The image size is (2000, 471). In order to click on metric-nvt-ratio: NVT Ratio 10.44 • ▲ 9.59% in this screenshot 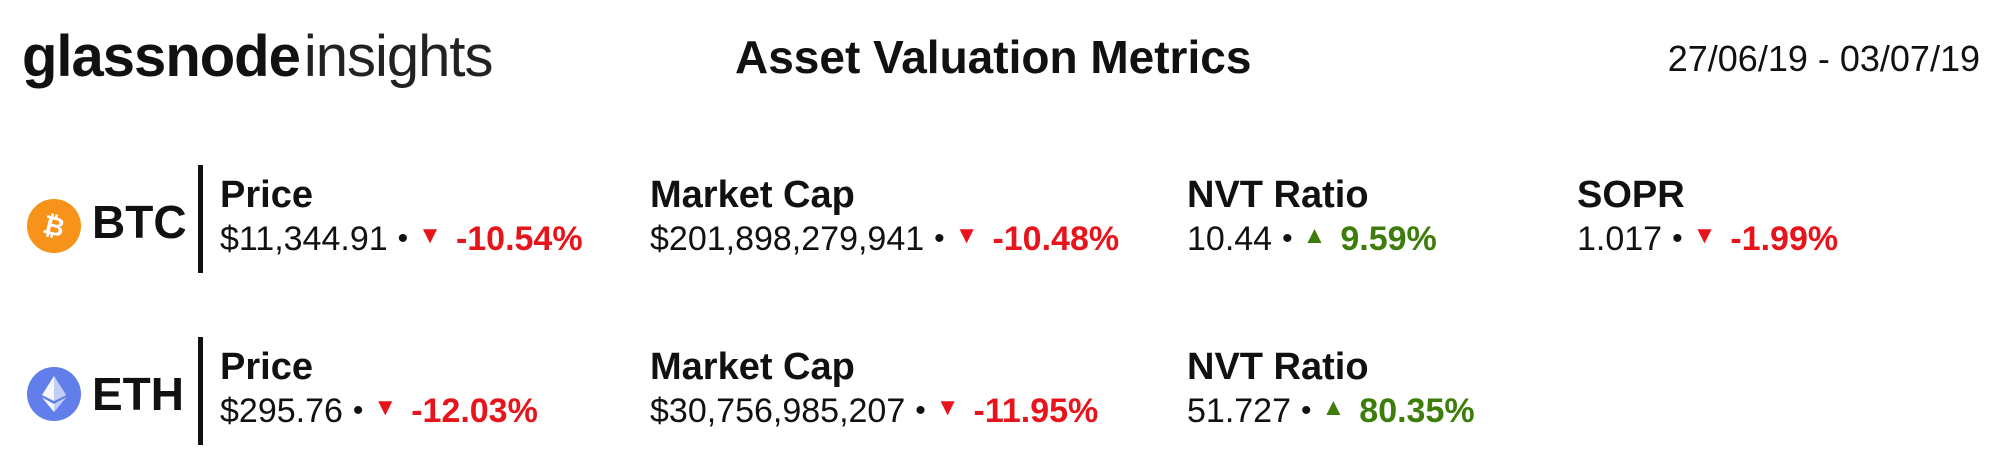, I will do `click(1312, 217)`.